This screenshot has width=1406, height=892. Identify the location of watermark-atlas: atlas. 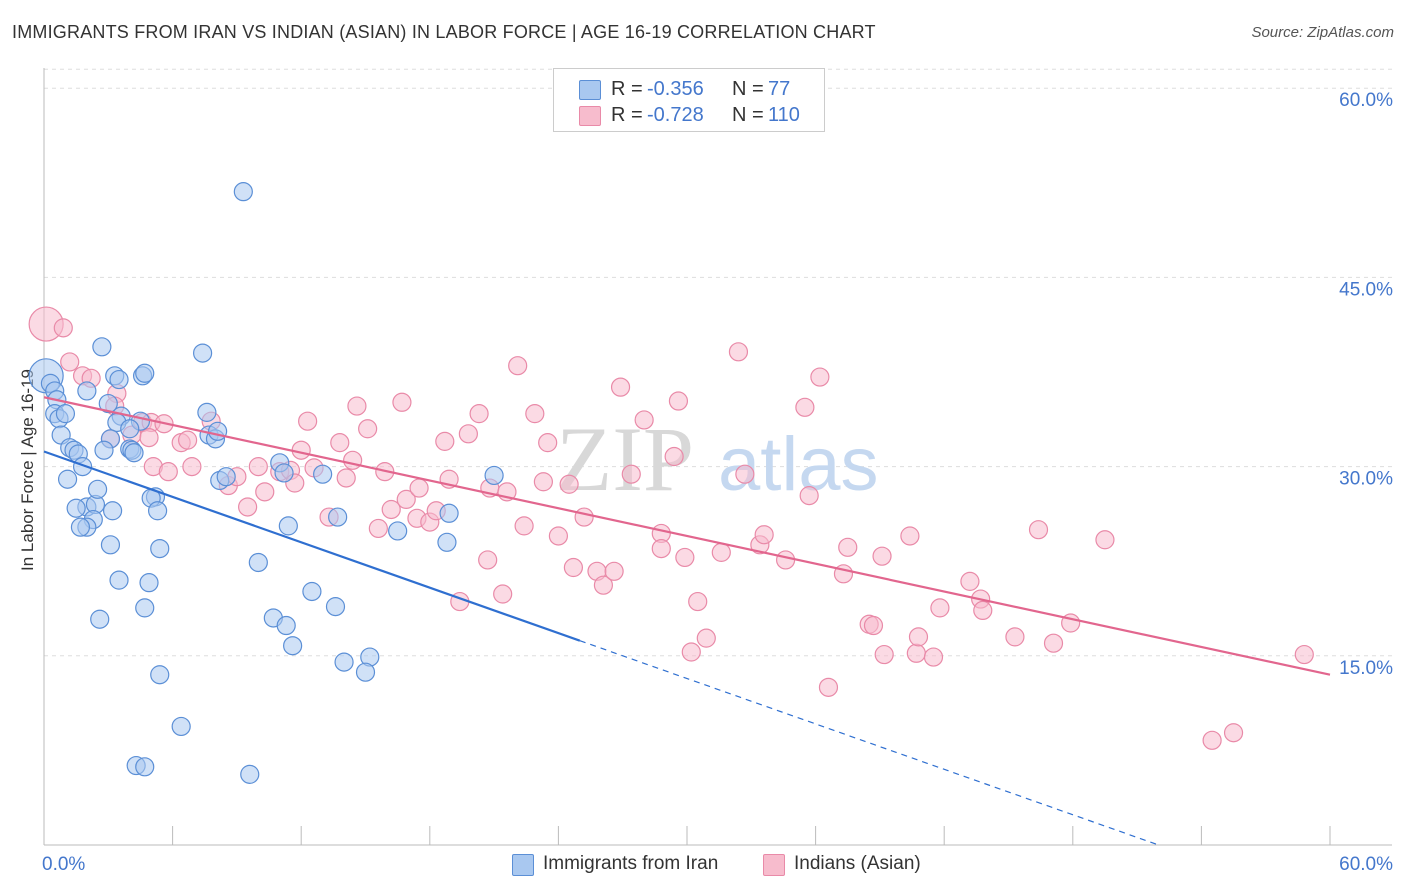
(798, 464).